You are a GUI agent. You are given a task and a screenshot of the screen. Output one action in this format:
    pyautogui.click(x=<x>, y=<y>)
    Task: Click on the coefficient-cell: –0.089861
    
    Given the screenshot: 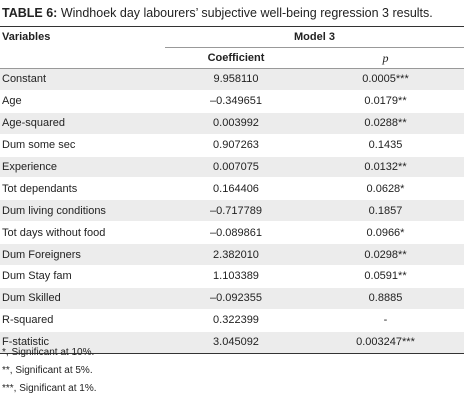 What is the action you would take?
    pyautogui.click(x=236, y=233)
    